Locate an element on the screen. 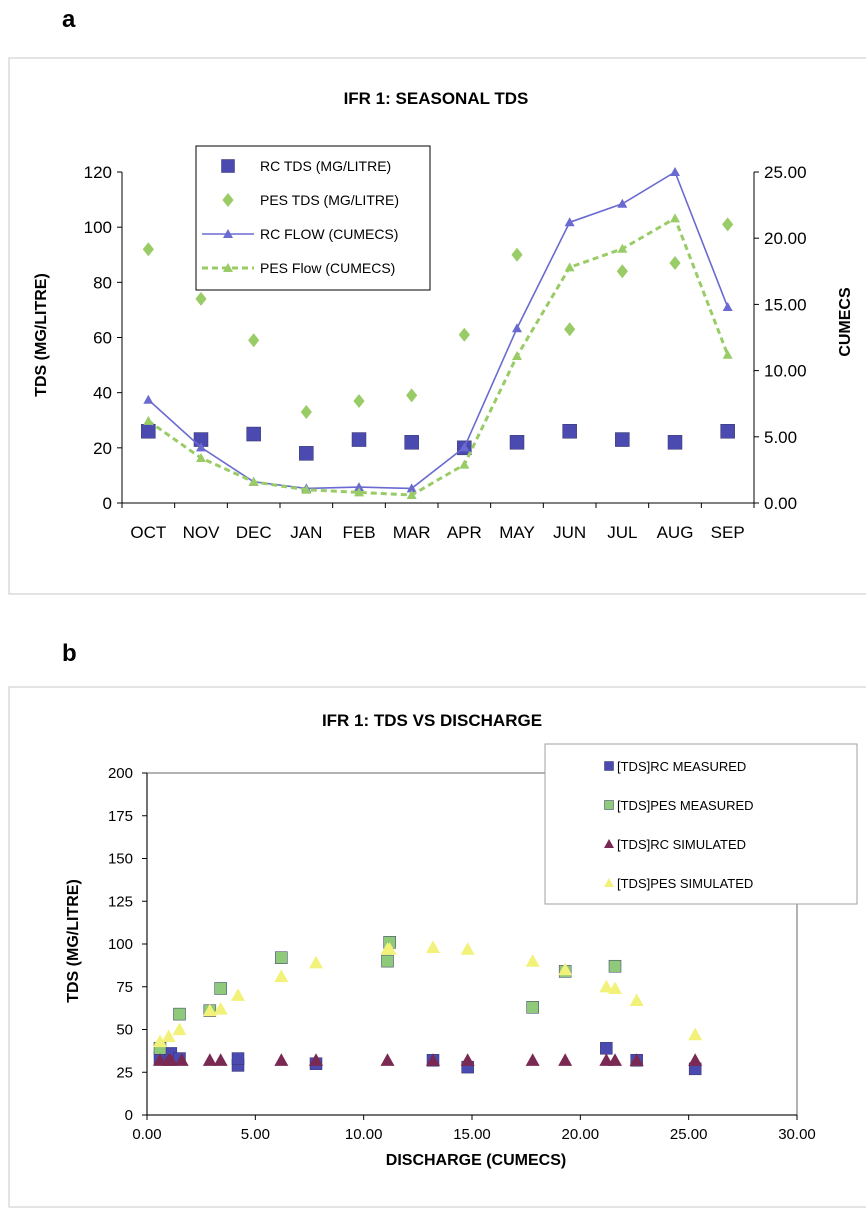  chart-a-legend-swatch is located at coordinates (228, 200).